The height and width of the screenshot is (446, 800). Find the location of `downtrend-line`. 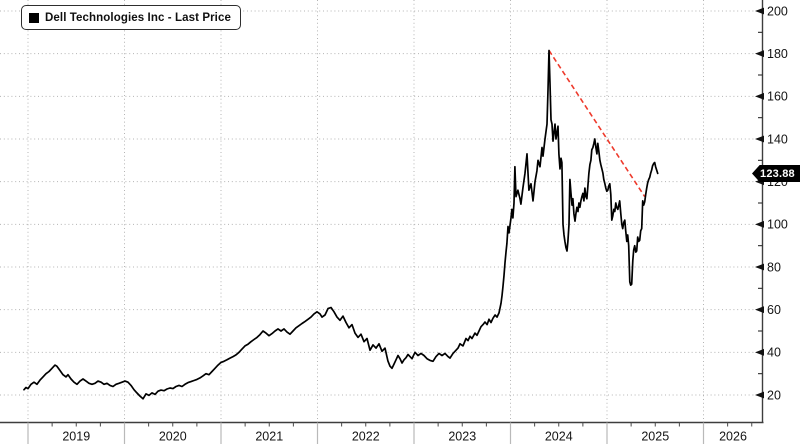

downtrend-line is located at coordinates (597, 124).